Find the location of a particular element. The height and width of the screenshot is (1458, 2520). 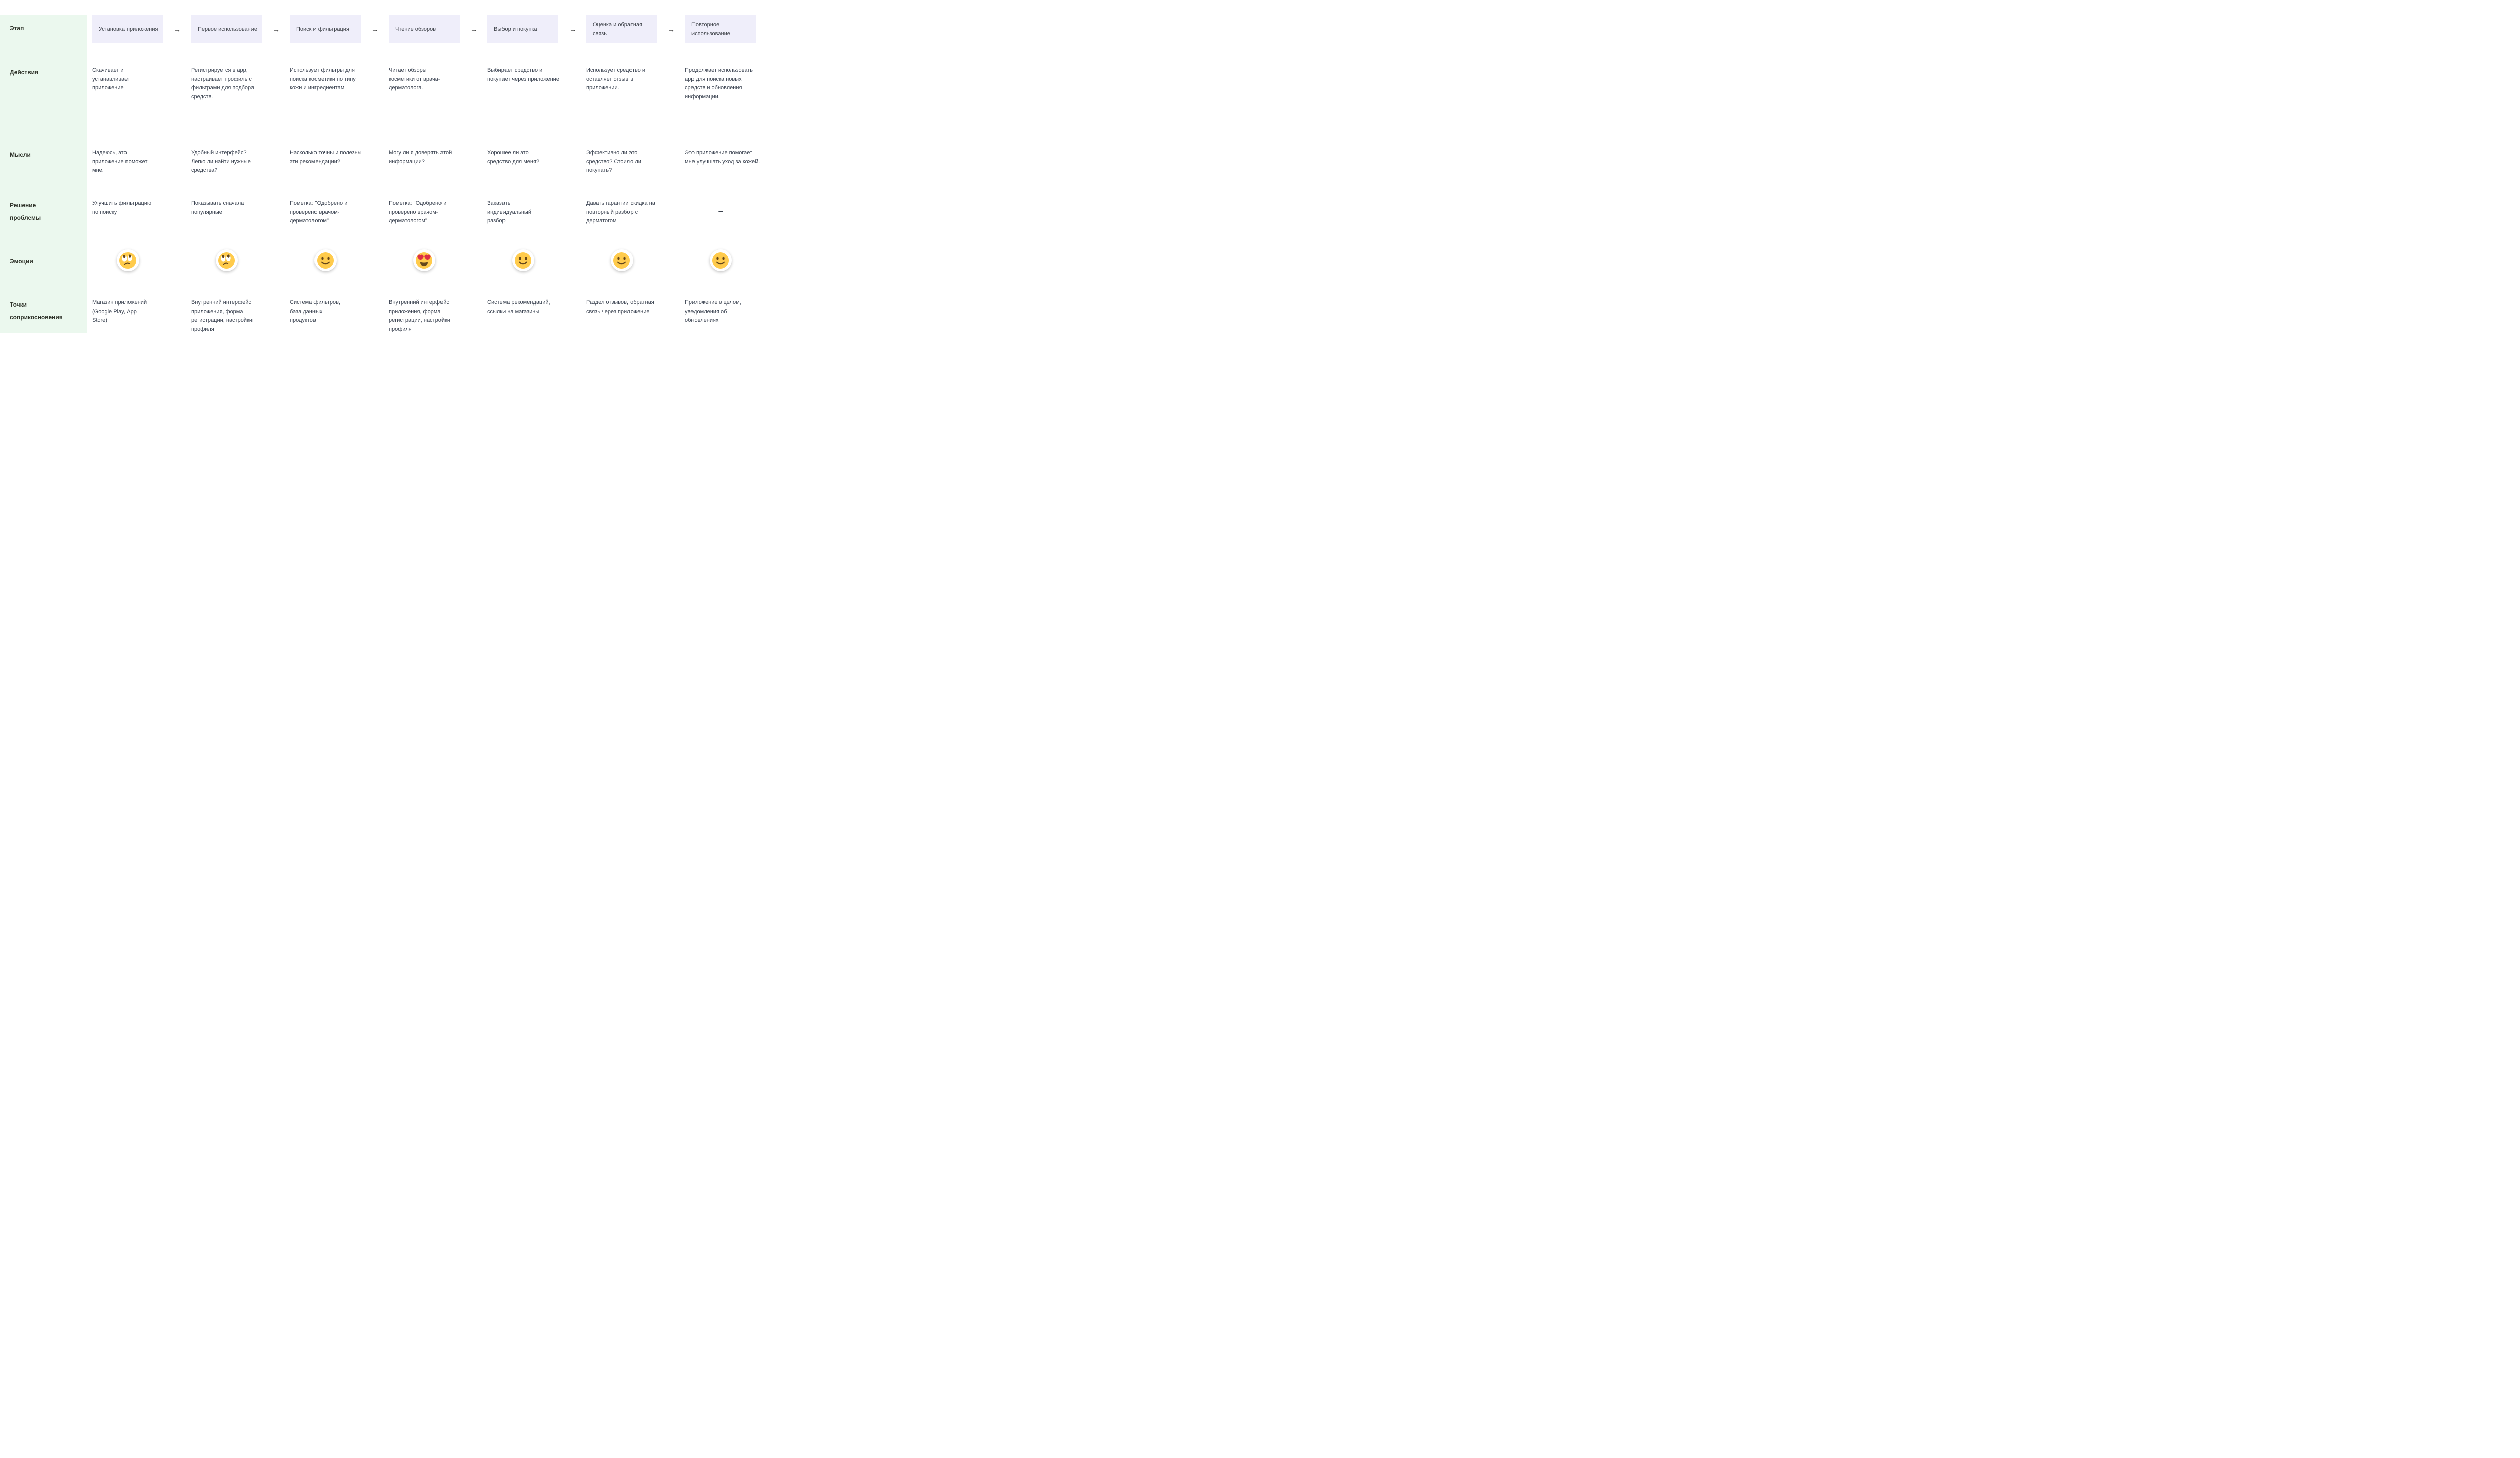

row-label-thoughts: Мысли is located at coordinates (20, 154).